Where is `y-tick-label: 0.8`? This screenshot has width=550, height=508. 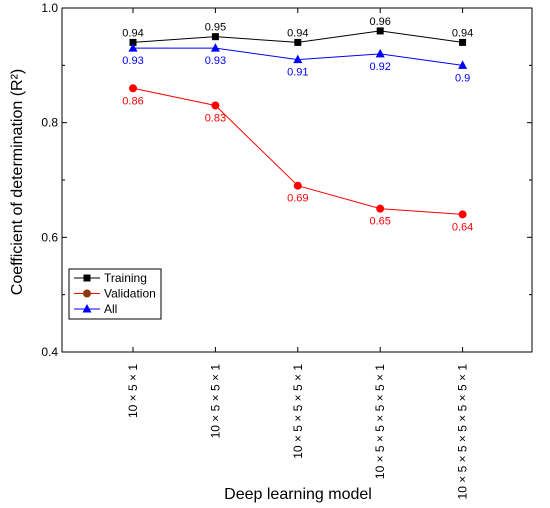
y-tick-label: 0.8 is located at coordinates (49, 123).